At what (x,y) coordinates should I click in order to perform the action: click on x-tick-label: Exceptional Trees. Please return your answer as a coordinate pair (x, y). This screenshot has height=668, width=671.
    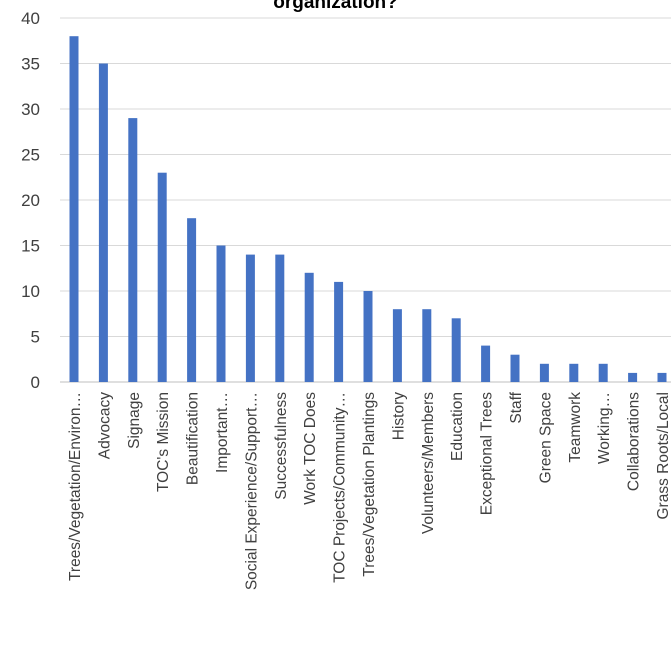
    Looking at the image, I should click on (487, 453).